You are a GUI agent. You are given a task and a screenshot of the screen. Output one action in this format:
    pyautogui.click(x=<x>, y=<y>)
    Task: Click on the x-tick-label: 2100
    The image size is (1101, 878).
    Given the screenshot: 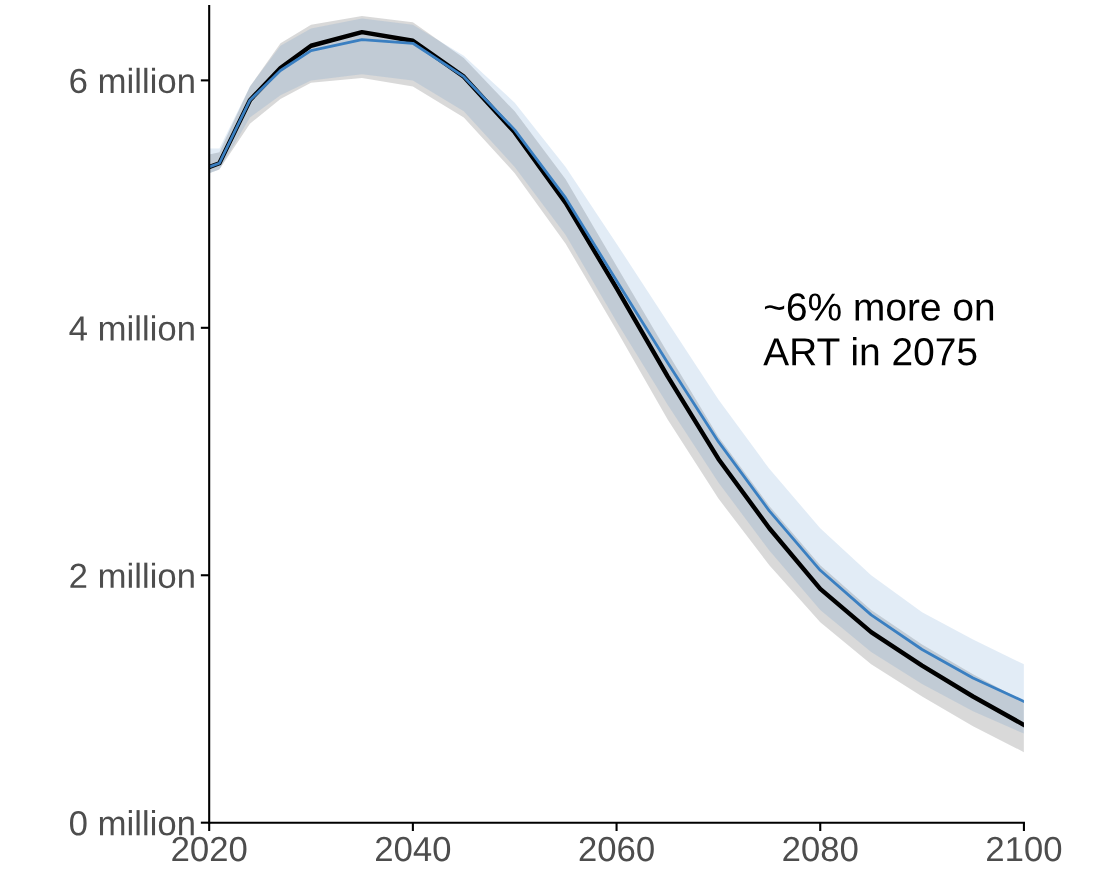 What is the action you would take?
    pyautogui.click(x=1024, y=849)
    